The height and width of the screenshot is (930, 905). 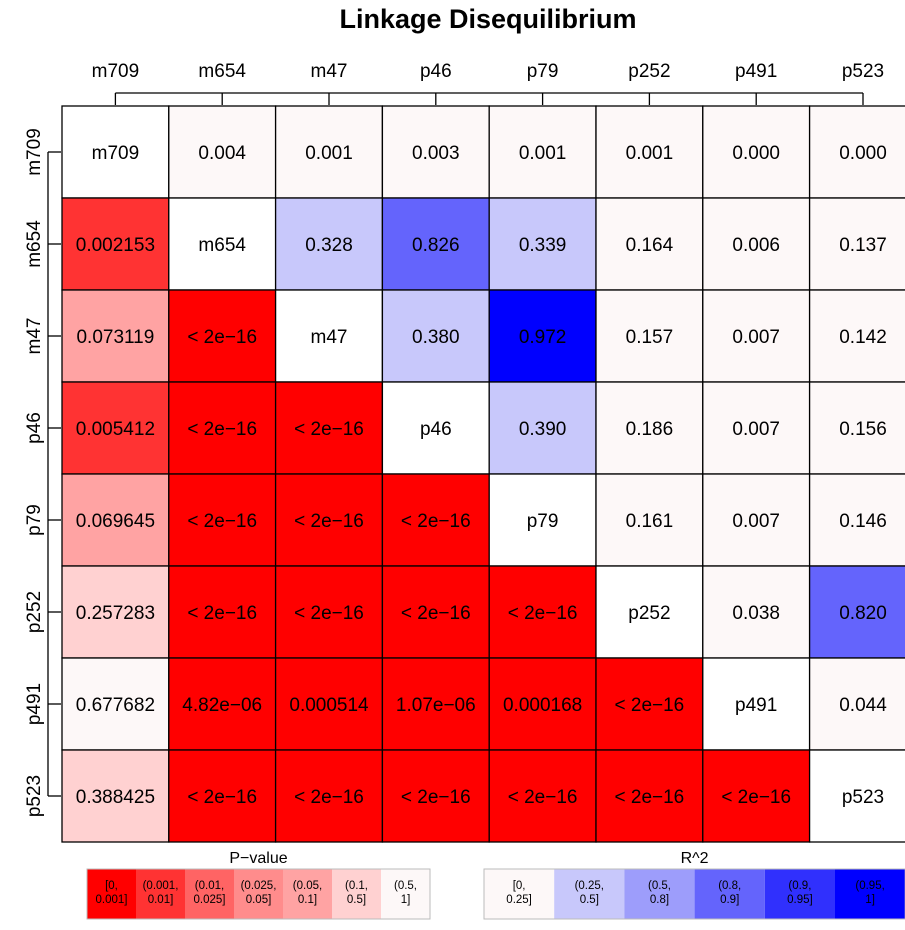 I want to click on pvalue-legend-label: (0.025,, so click(x=259, y=886).